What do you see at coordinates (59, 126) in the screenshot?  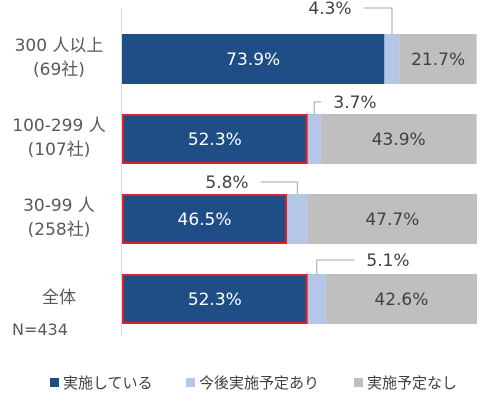 I see `category-label-1-line1: 100-299 人` at bounding box center [59, 126].